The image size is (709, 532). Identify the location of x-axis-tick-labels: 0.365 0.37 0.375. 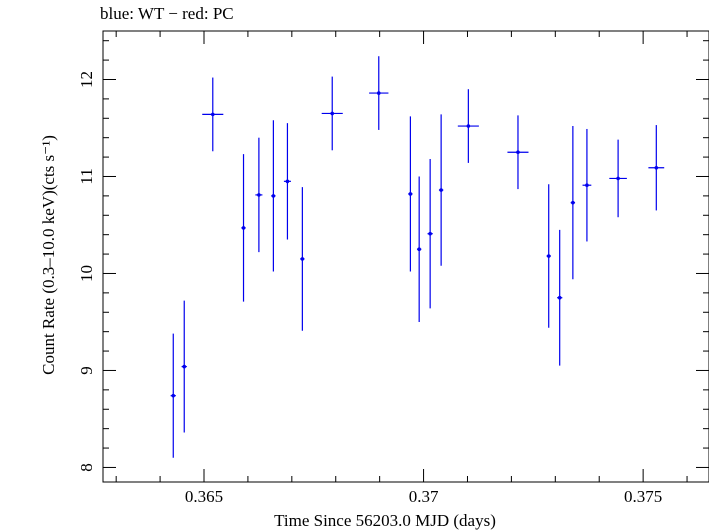
(423, 496).